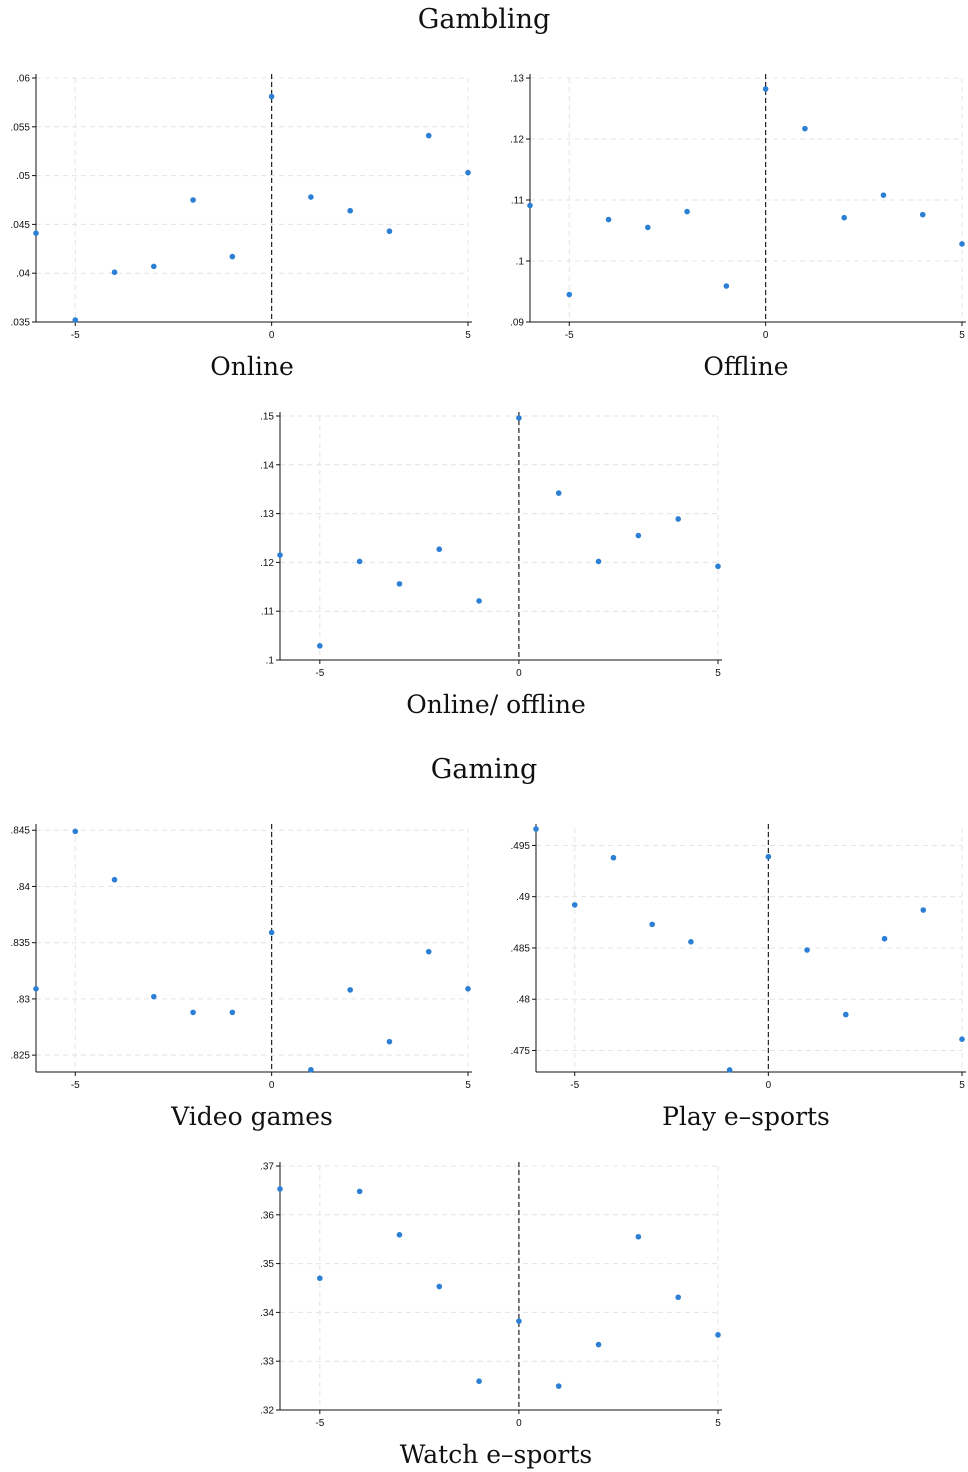 The height and width of the screenshot is (1472, 968). Describe the element at coordinates (523, 897) in the screenshot. I see `y-tick-label: .49` at that location.